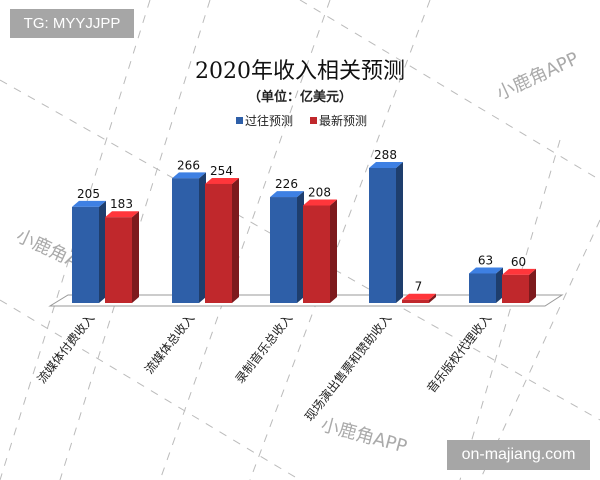 The height and width of the screenshot is (480, 600). I want to click on category-label: 流媒体付费收入, so click(66, 348).